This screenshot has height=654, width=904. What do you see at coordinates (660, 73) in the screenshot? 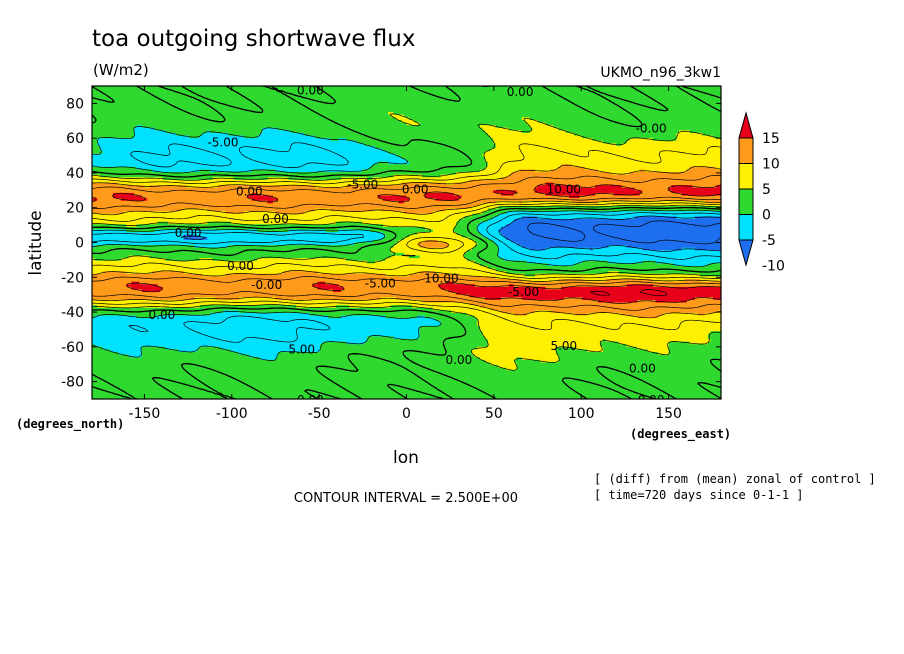
I see `model-label: UKMO_n96_3kw1` at bounding box center [660, 73].